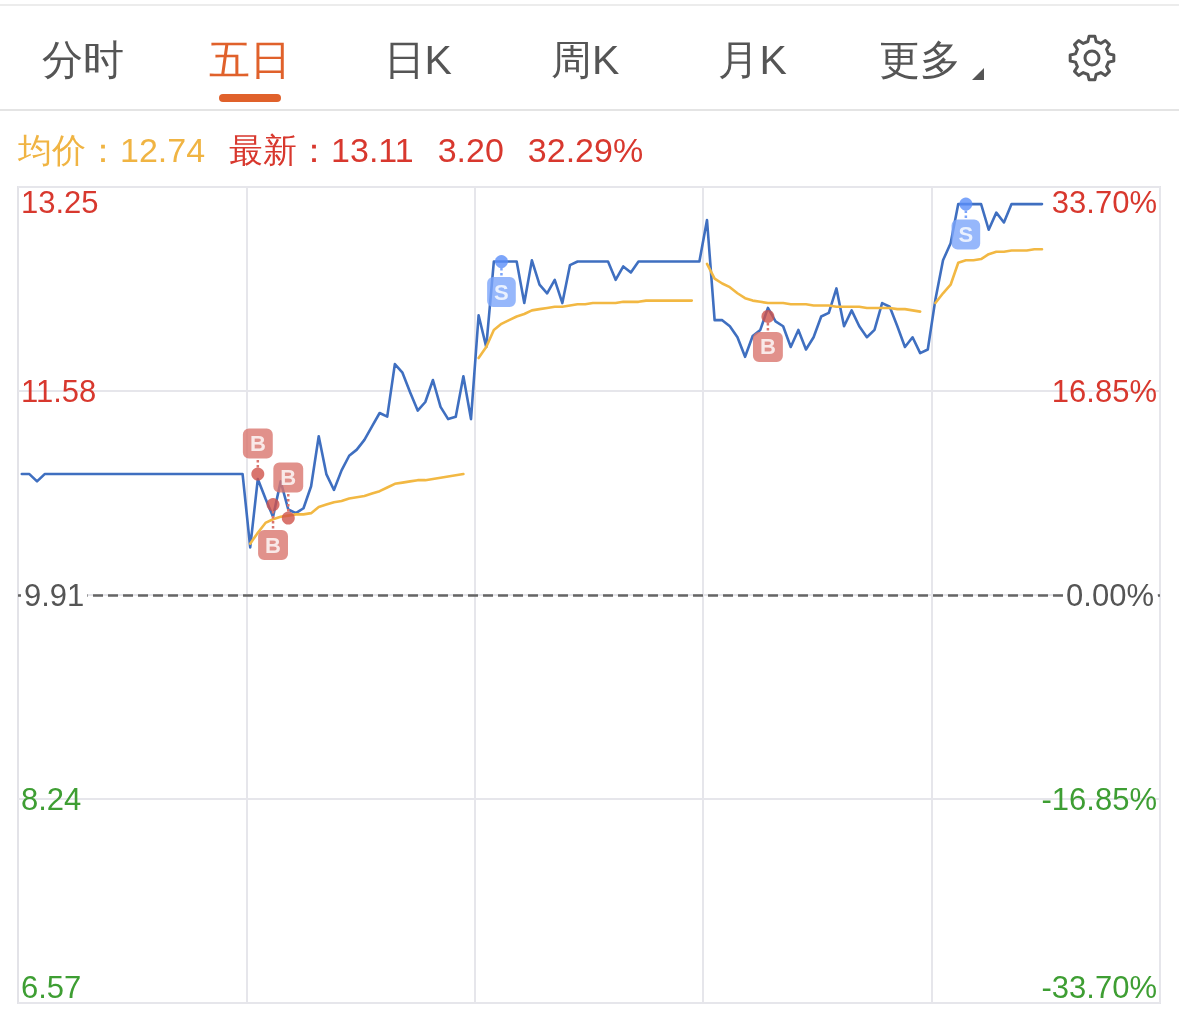 This screenshot has height=1015, width=1179. What do you see at coordinates (1099, 987) in the screenshot?
I see `y2-tick-label: -33.70%` at bounding box center [1099, 987].